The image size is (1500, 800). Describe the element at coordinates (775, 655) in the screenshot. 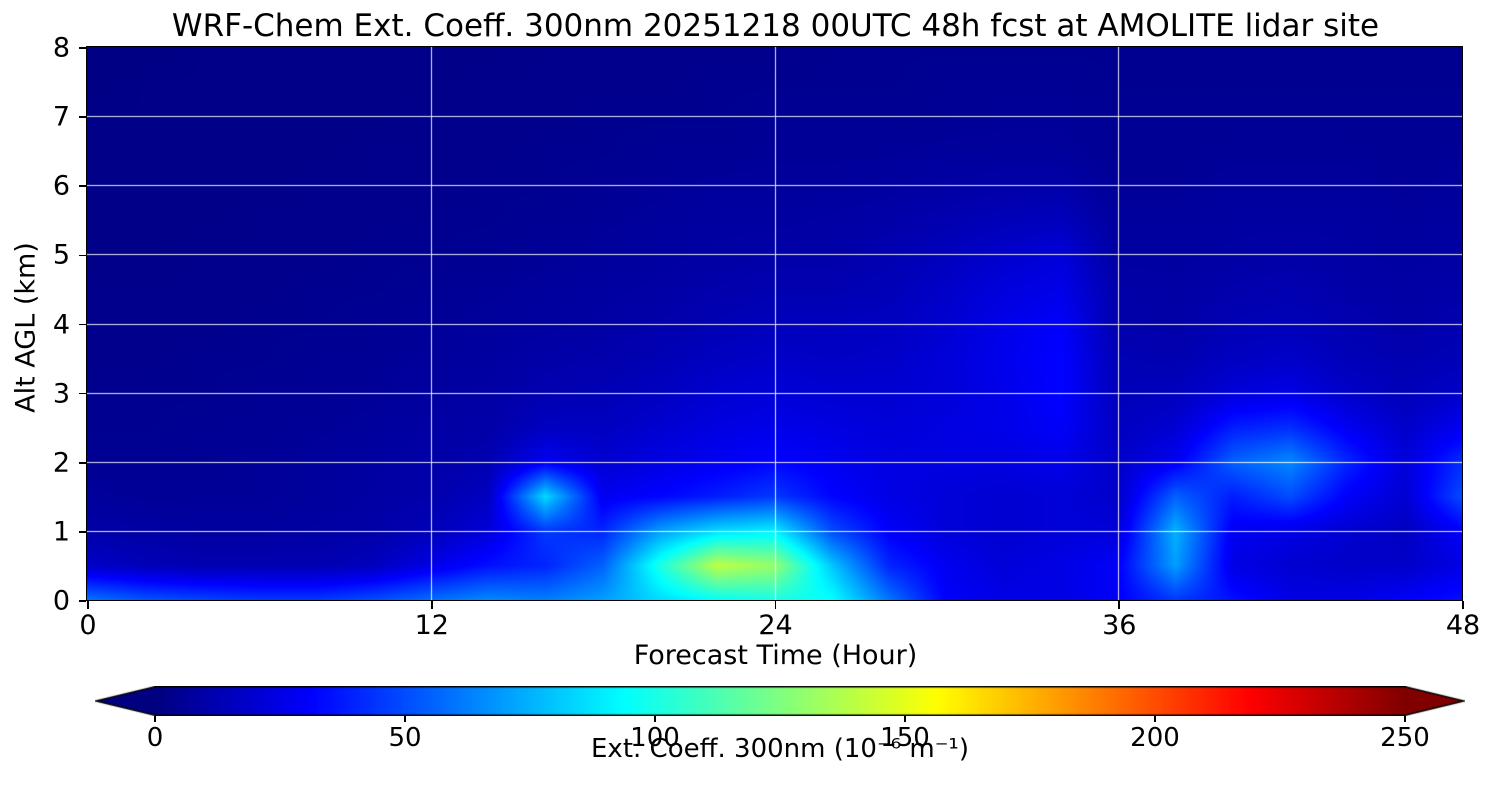

I see `x-axis-label: Forecast Time (Hour)` at that location.